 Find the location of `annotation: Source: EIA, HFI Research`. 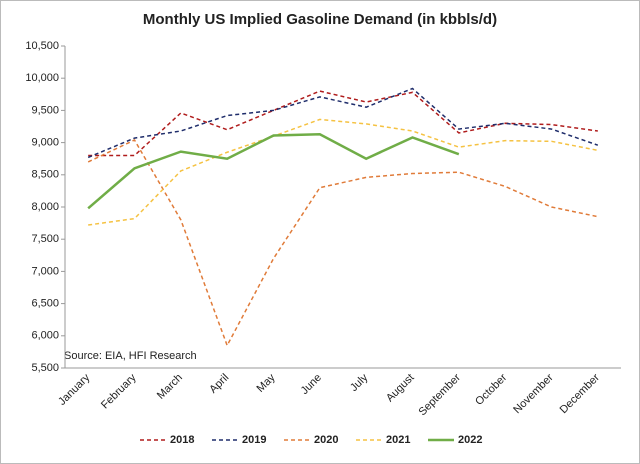

annotation: Source: EIA, HFI Research is located at coordinates (130, 356).